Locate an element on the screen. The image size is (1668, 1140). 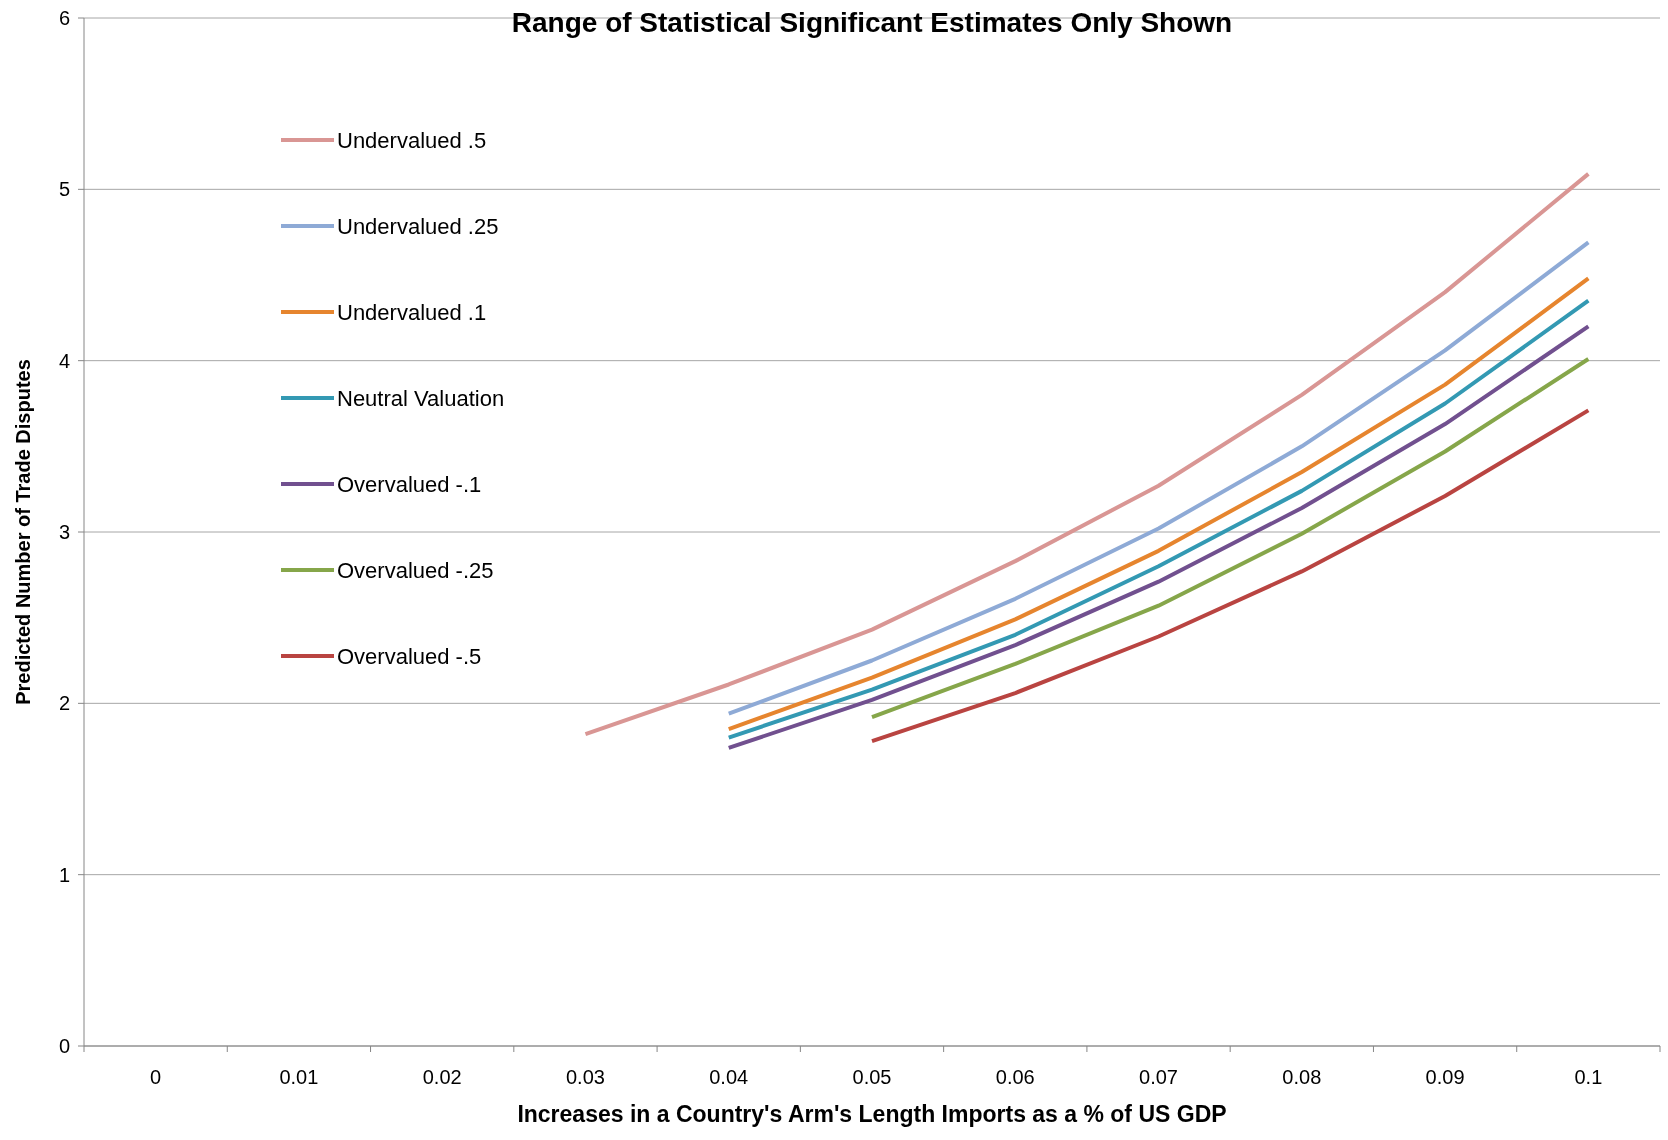
y-tick-label: 3 is located at coordinates (64, 532).